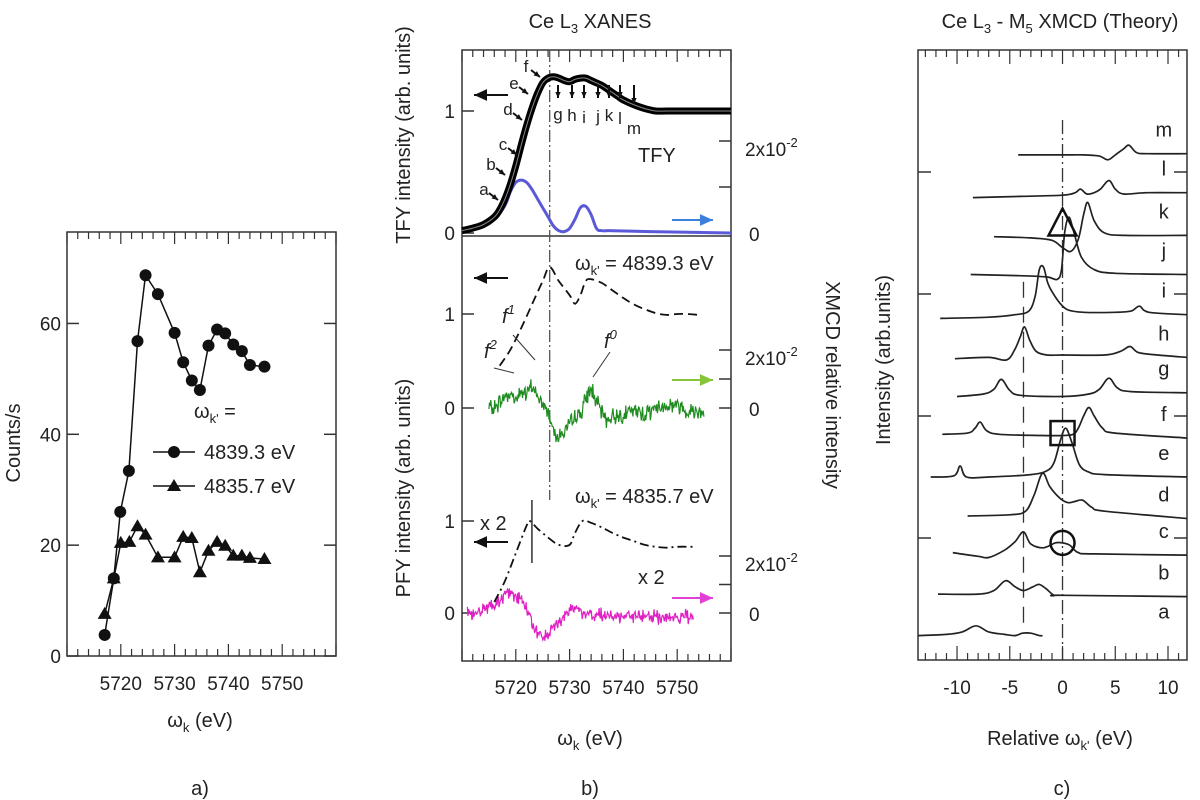  I want to click on point-label-d: d, so click(507, 109).